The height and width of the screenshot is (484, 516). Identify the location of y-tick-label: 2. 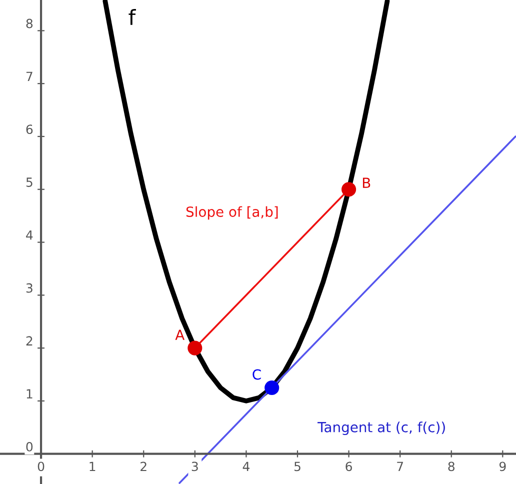
(29, 341).